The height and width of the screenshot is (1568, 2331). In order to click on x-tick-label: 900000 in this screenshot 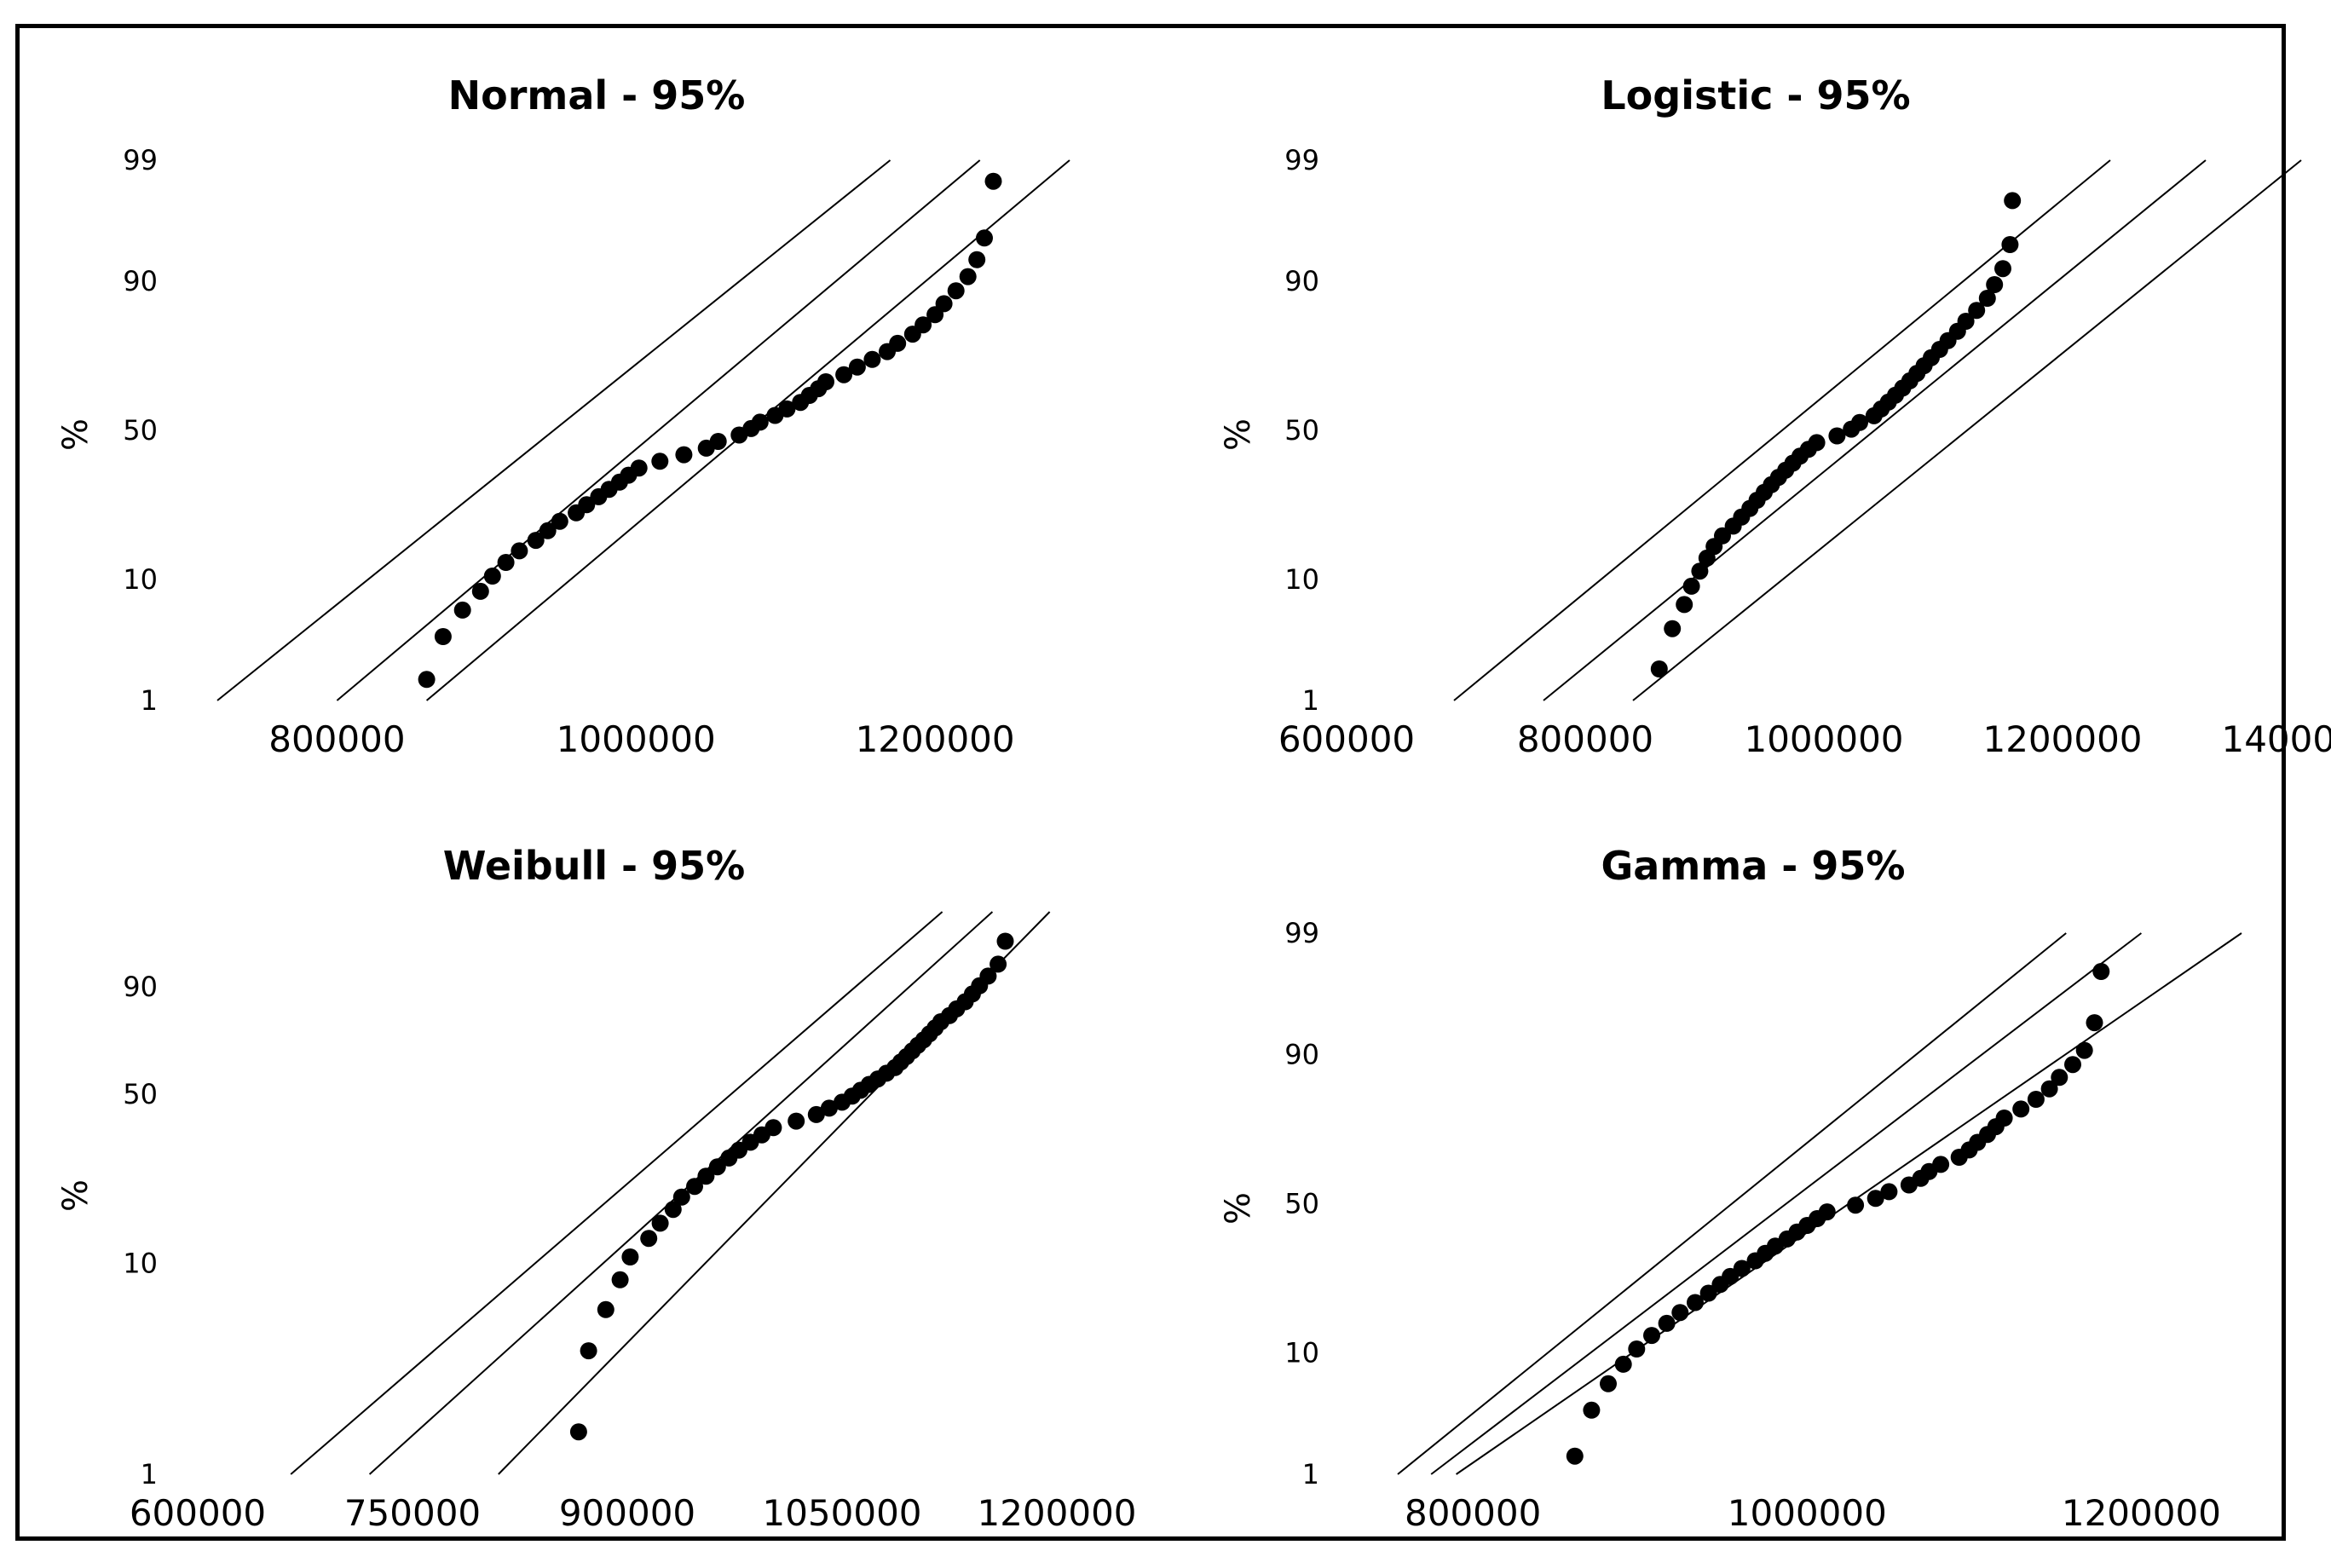, I will do `click(627, 1513)`.